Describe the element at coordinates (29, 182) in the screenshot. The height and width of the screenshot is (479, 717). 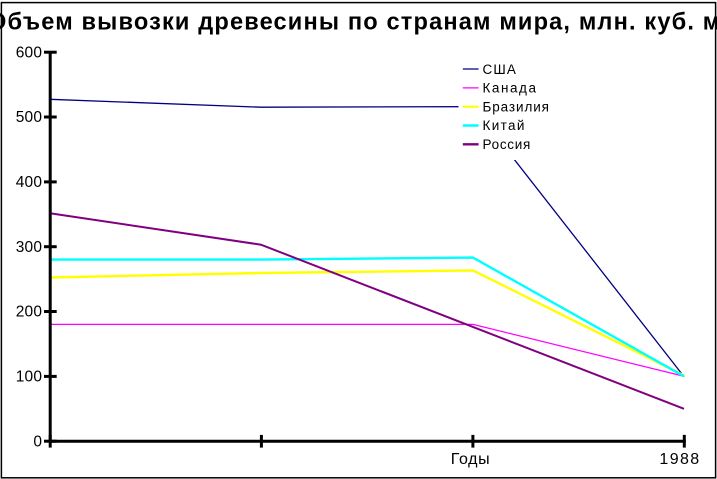
I see `svg-text: 400` at that location.